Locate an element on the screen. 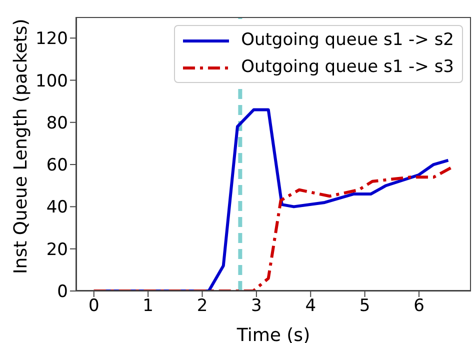  legend-label: Outgoing queue s1 -> s2 is located at coordinates (347, 40).